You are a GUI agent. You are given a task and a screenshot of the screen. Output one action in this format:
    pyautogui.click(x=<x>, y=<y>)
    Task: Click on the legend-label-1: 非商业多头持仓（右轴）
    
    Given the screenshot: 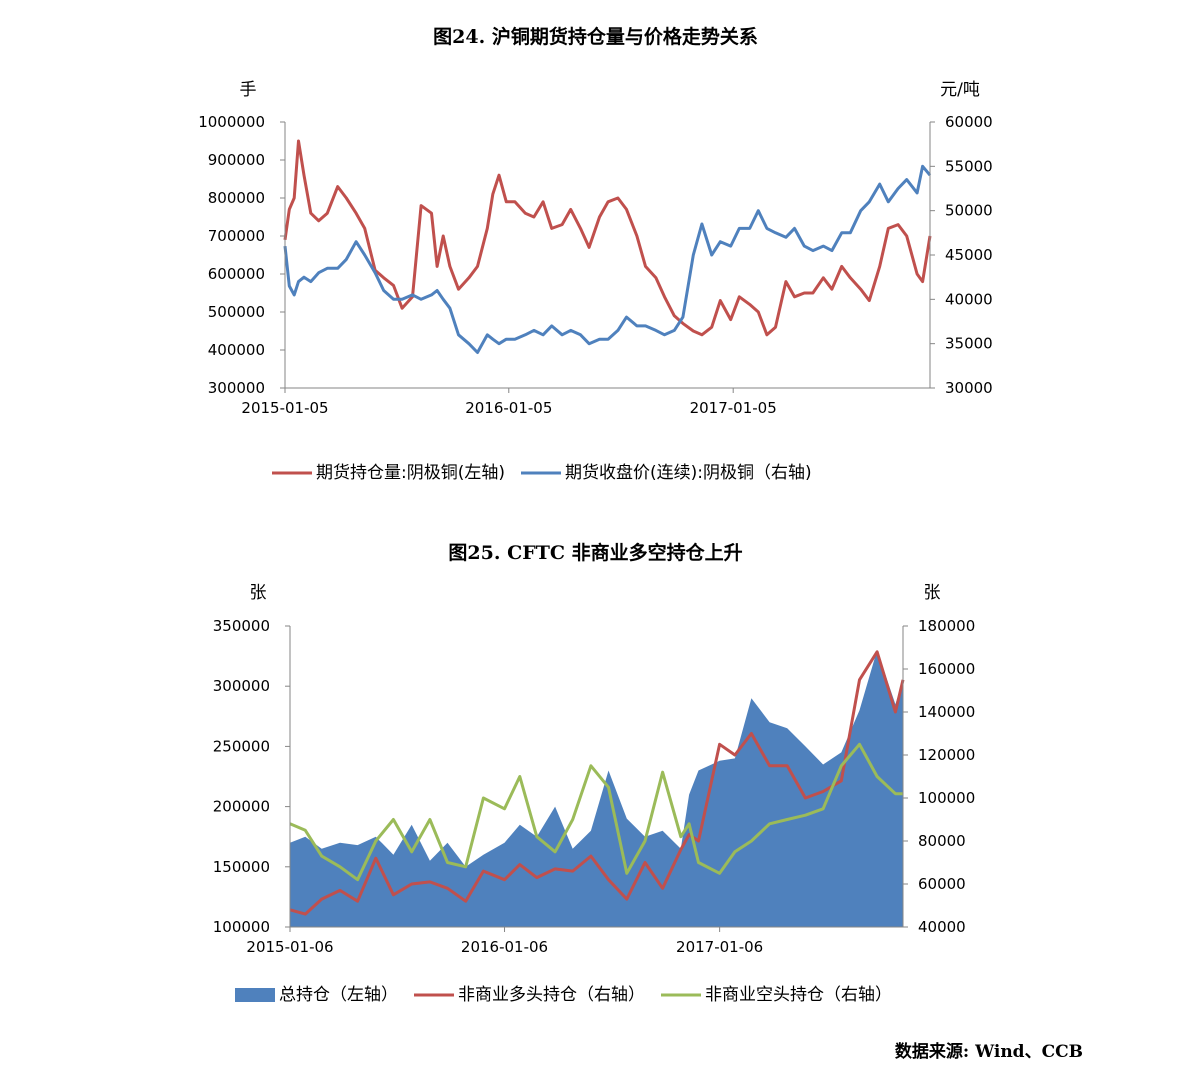 What is the action you would take?
    pyautogui.click(x=551, y=995)
    